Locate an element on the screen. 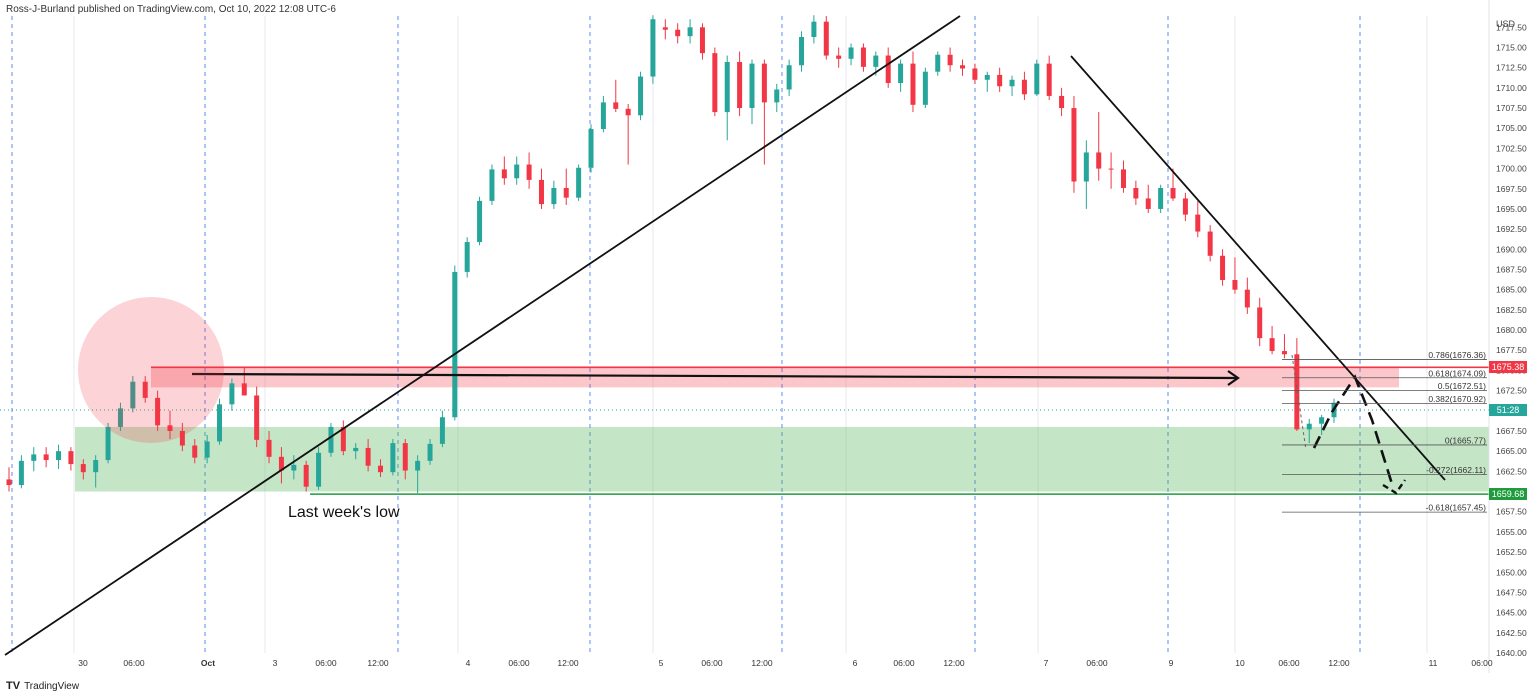 The width and height of the screenshot is (1536, 695). price-tick-label: 1642.50 is located at coordinates (1511, 633).